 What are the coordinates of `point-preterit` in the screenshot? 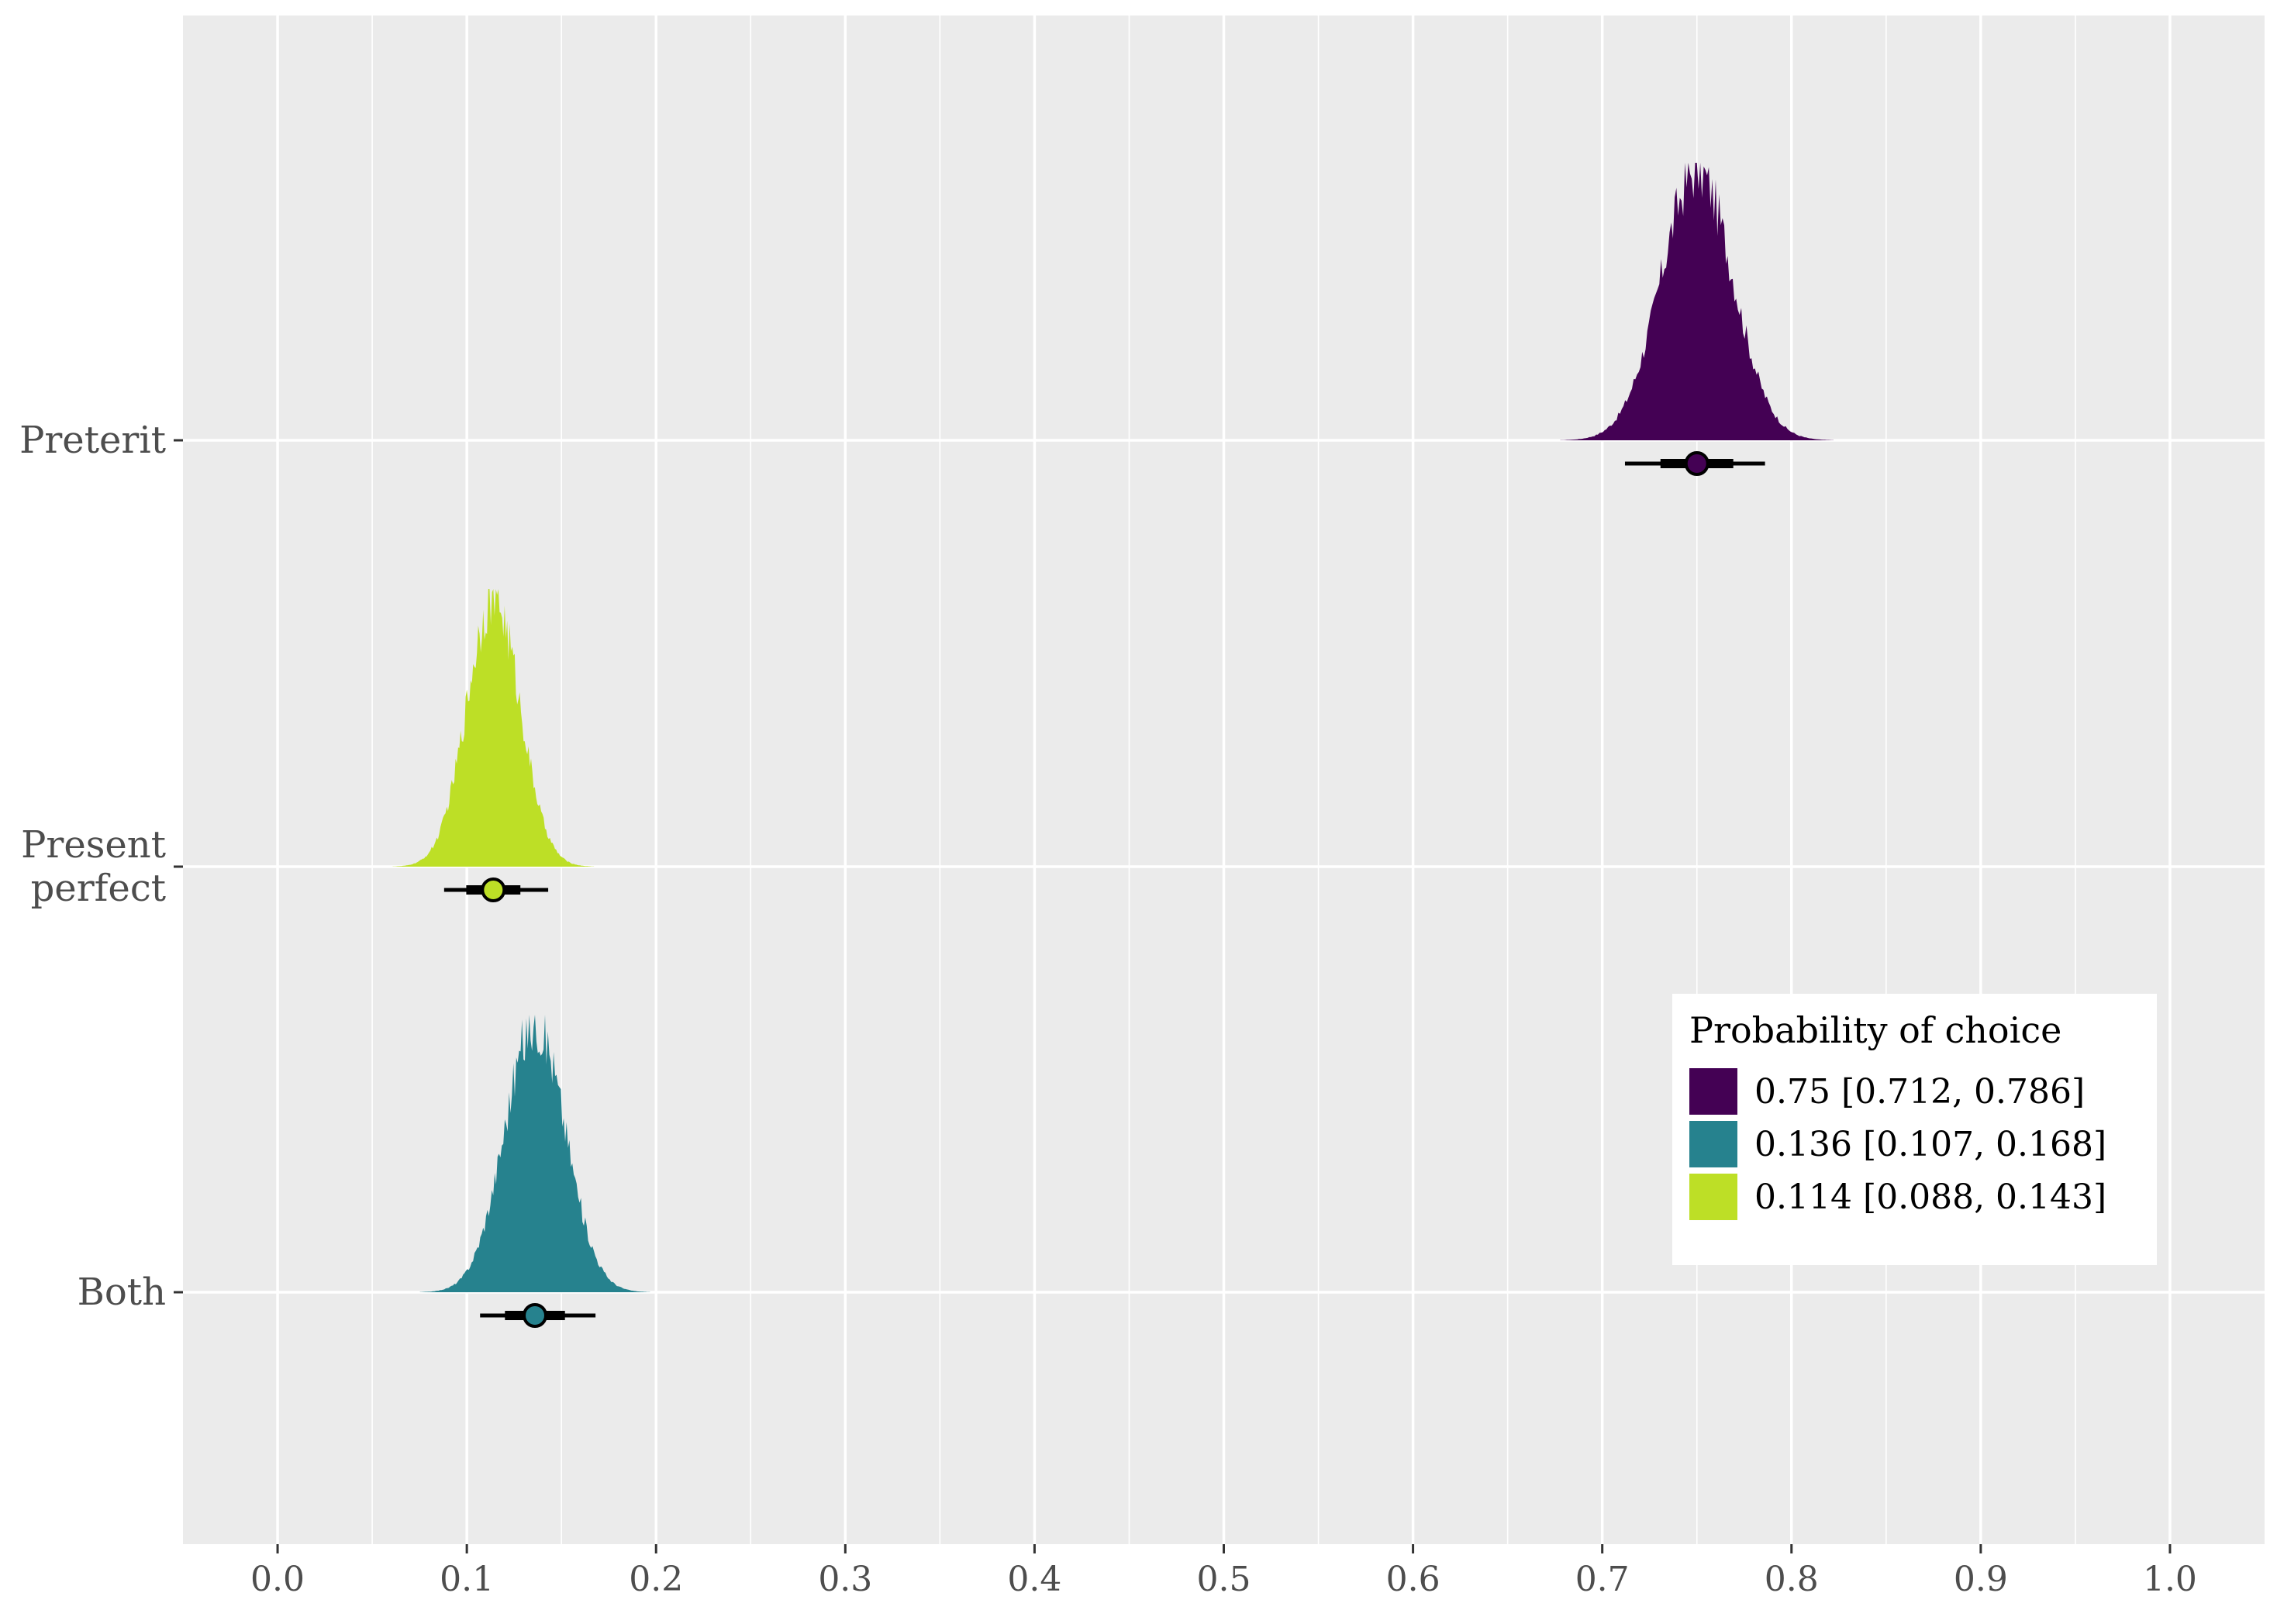 It's located at (1696, 463).